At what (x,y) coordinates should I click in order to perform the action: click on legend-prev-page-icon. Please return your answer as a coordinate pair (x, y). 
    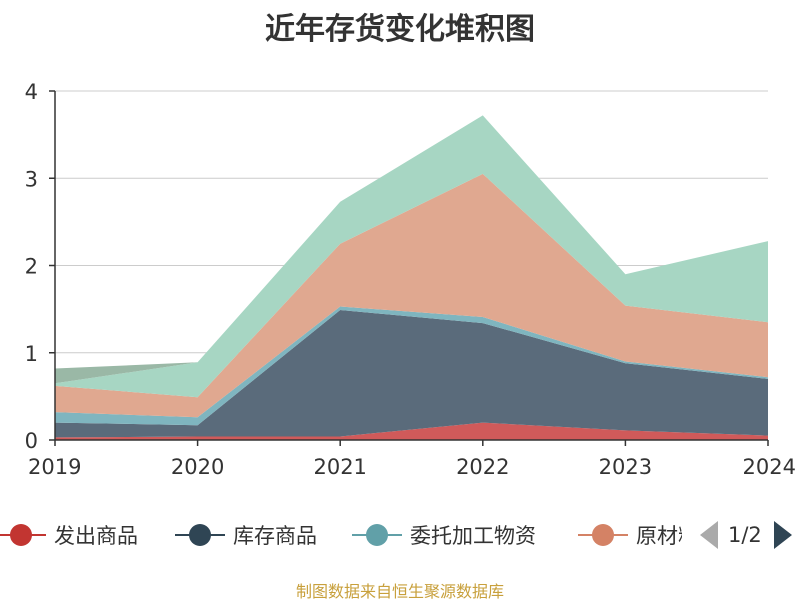
    Looking at the image, I should click on (709, 535).